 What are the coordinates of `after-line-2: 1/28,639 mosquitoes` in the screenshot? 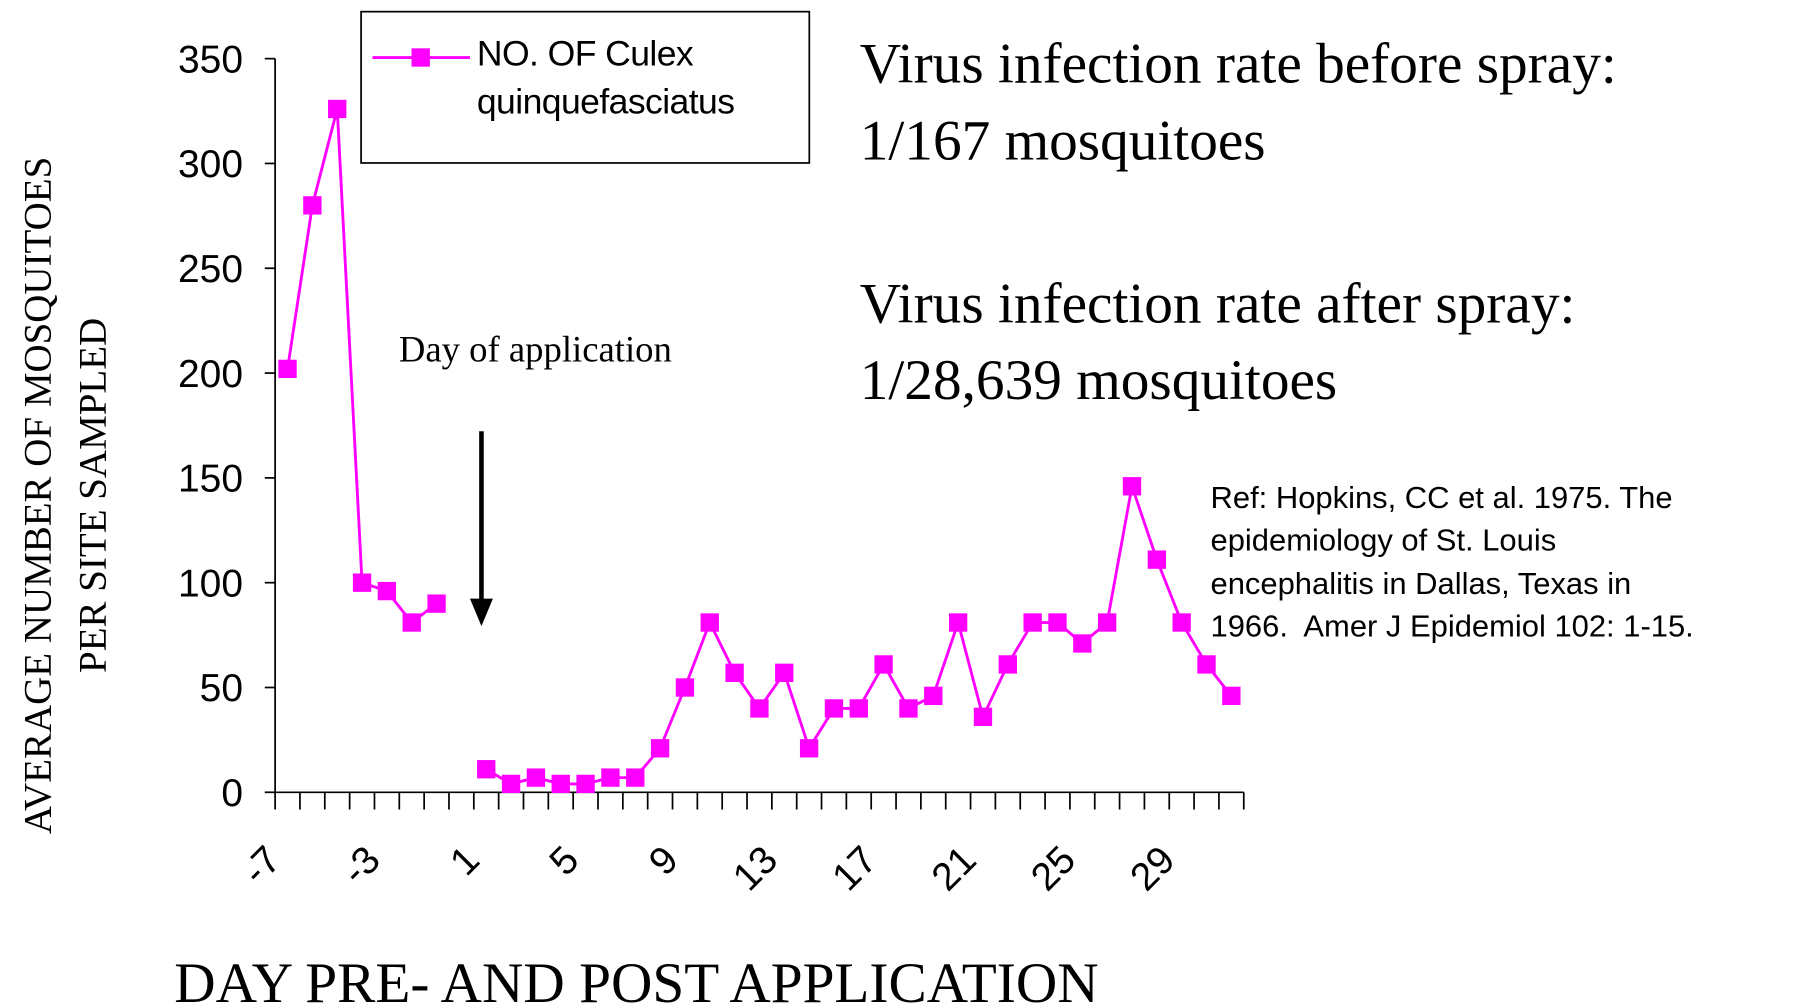 It's located at (1098, 380).